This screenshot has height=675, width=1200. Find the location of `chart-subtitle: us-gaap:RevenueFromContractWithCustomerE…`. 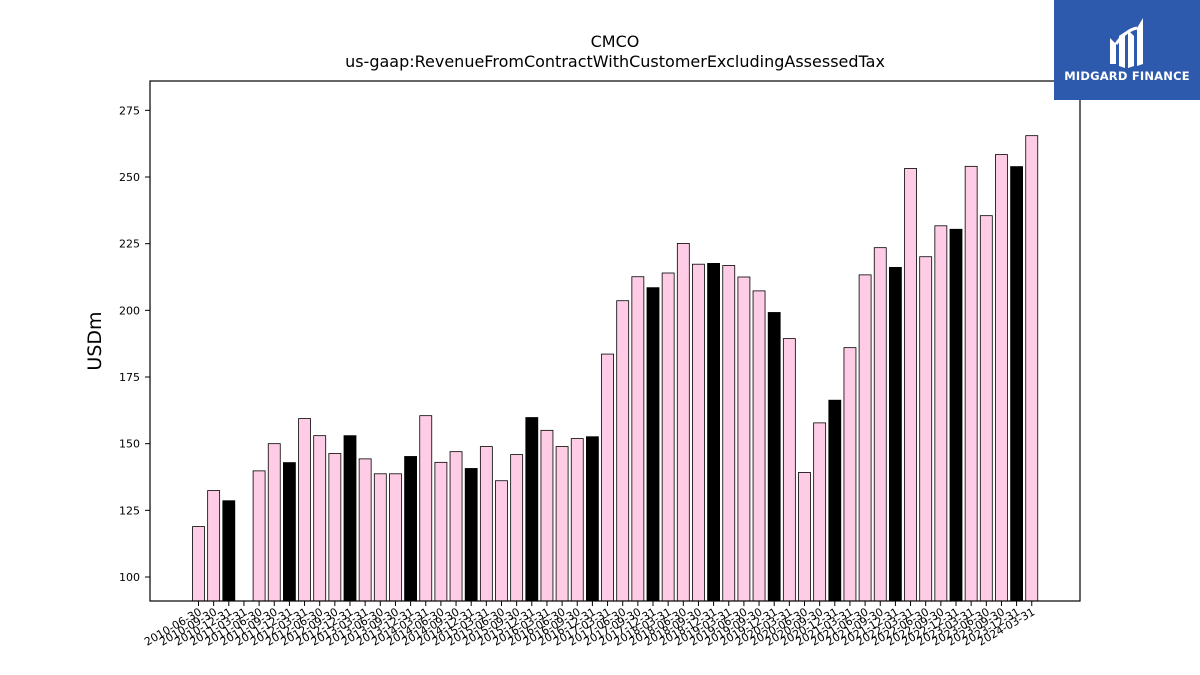

chart-subtitle: us-gaap:RevenueFromContractWithCustomerE… is located at coordinates (615, 61).